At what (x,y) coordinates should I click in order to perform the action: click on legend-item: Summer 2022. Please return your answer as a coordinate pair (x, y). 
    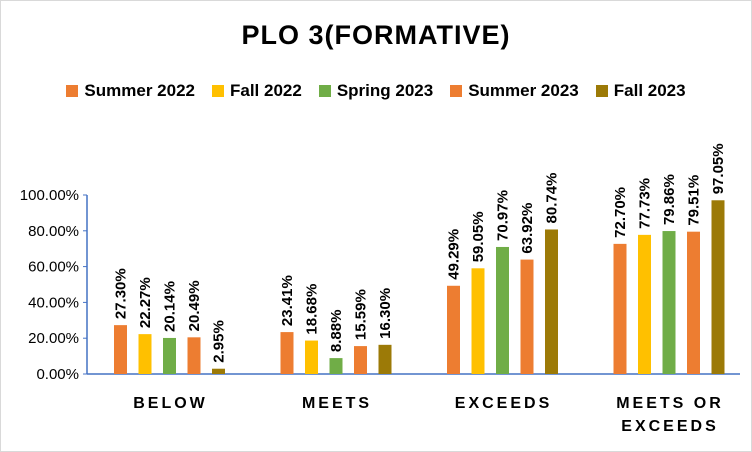
    Looking at the image, I should click on (130, 91).